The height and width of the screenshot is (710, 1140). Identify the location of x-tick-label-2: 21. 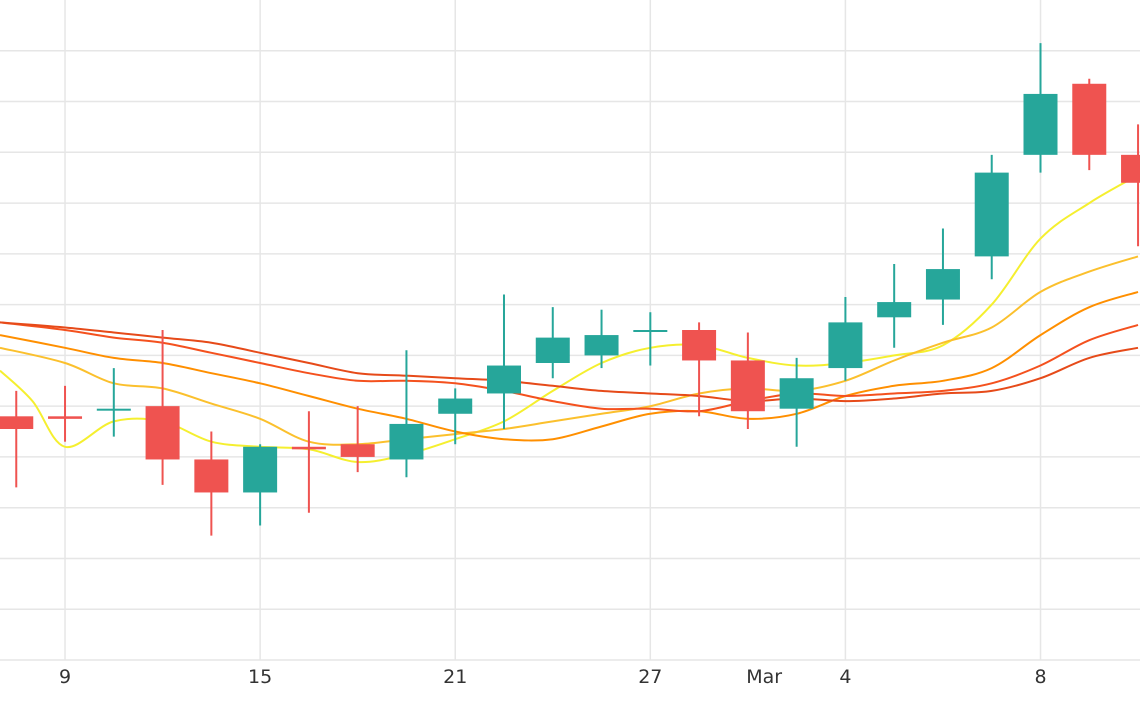
(455, 677).